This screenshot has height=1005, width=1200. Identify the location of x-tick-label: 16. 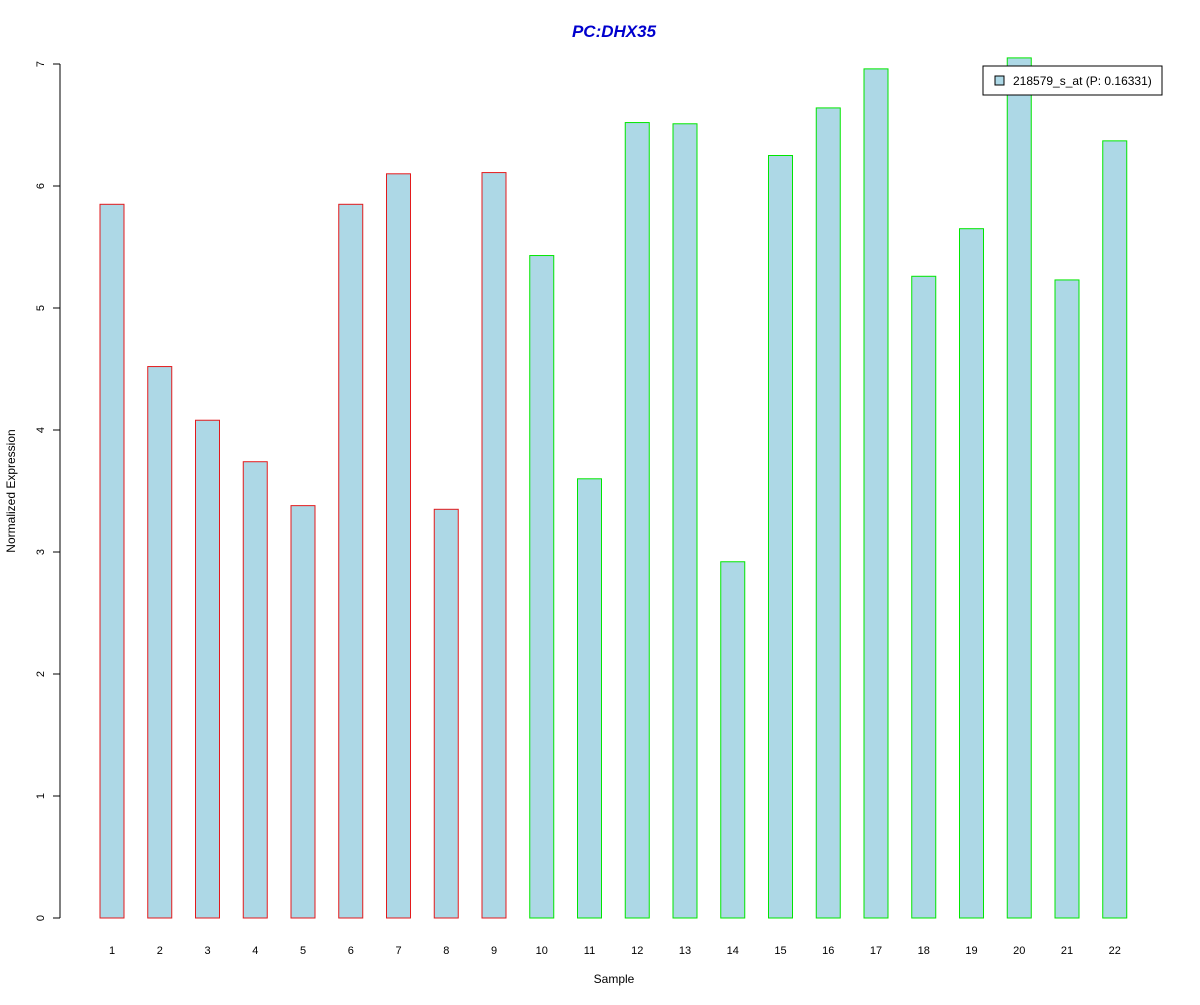
(828, 951).